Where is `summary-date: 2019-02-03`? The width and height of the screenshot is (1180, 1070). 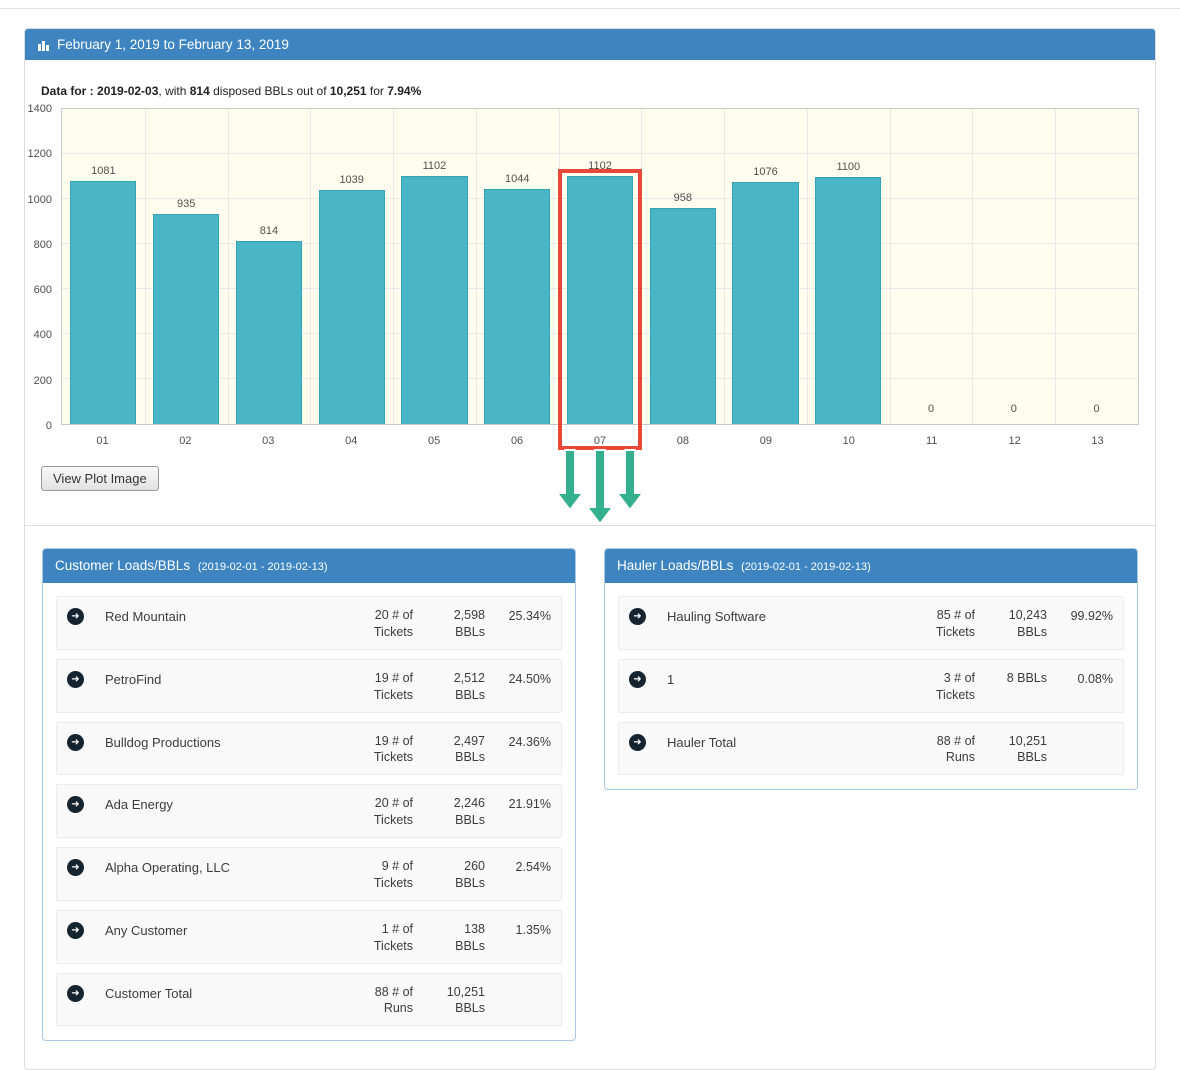 summary-date: 2019-02-03 is located at coordinates (128, 91).